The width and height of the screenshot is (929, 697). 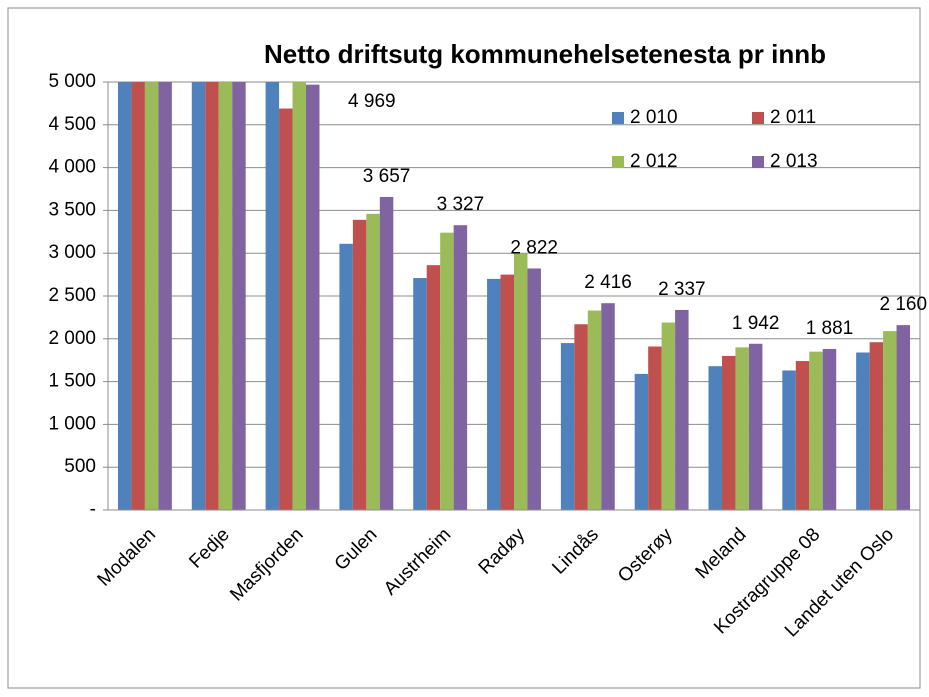 What do you see at coordinates (72, 338) in the screenshot?
I see `y-tick-label: 2 000` at bounding box center [72, 338].